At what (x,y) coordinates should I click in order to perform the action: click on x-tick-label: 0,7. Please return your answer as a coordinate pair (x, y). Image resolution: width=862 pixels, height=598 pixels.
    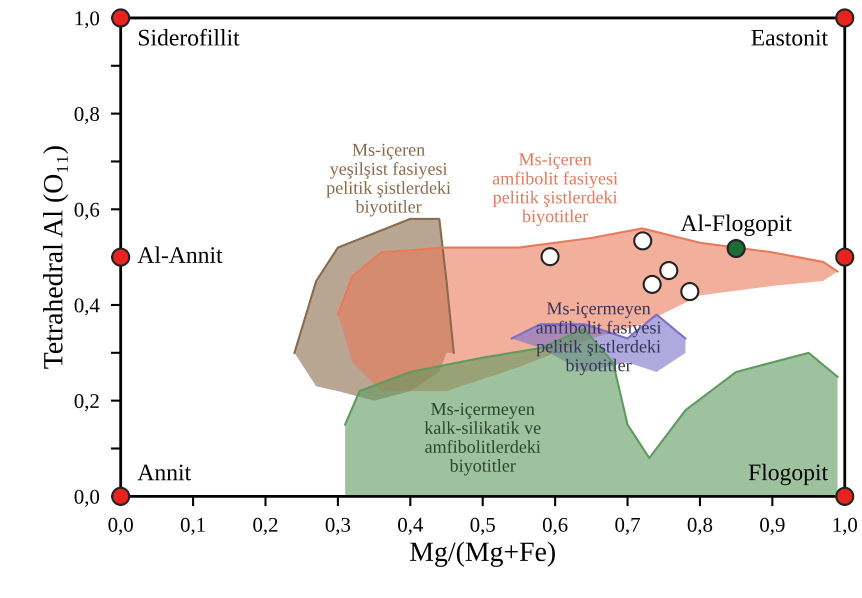
    Looking at the image, I should click on (627, 526).